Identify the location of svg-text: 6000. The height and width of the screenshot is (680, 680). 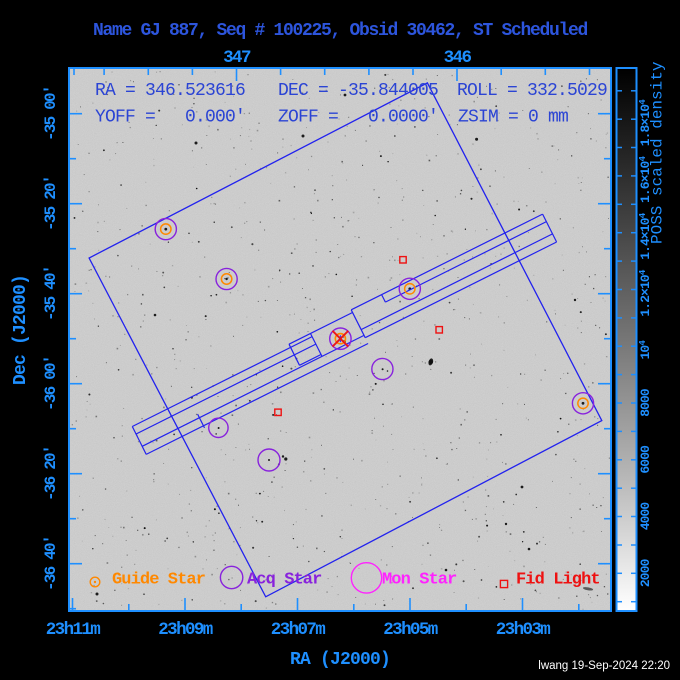
(645, 459).